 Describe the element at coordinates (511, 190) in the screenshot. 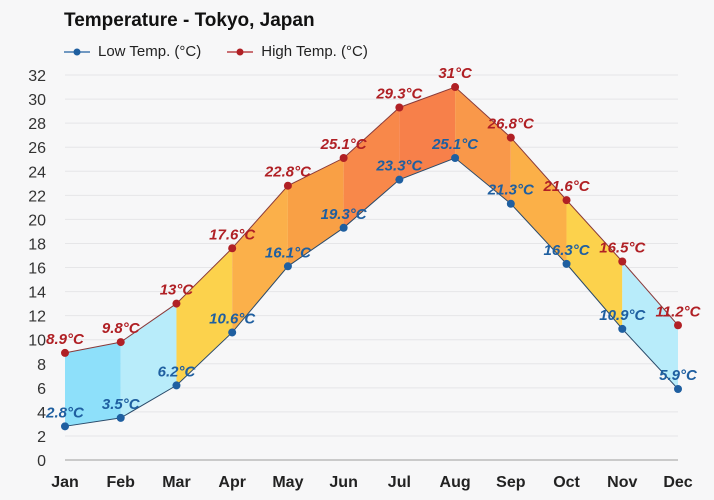

I see `low-data-label: 21.3°C` at that location.